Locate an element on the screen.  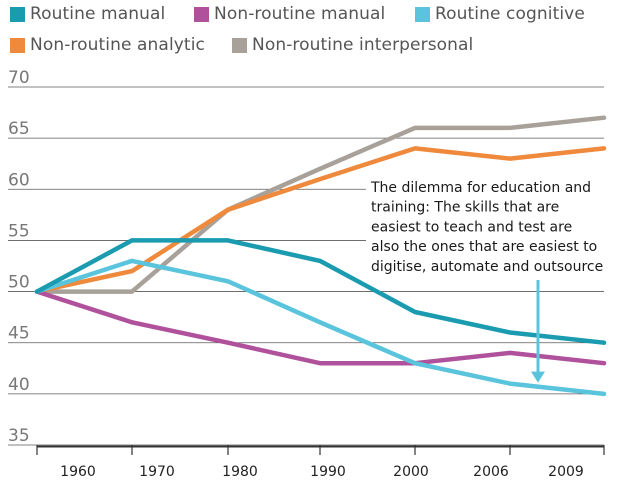
point-non-routine-analytic-1990 is located at coordinates (320, 179).